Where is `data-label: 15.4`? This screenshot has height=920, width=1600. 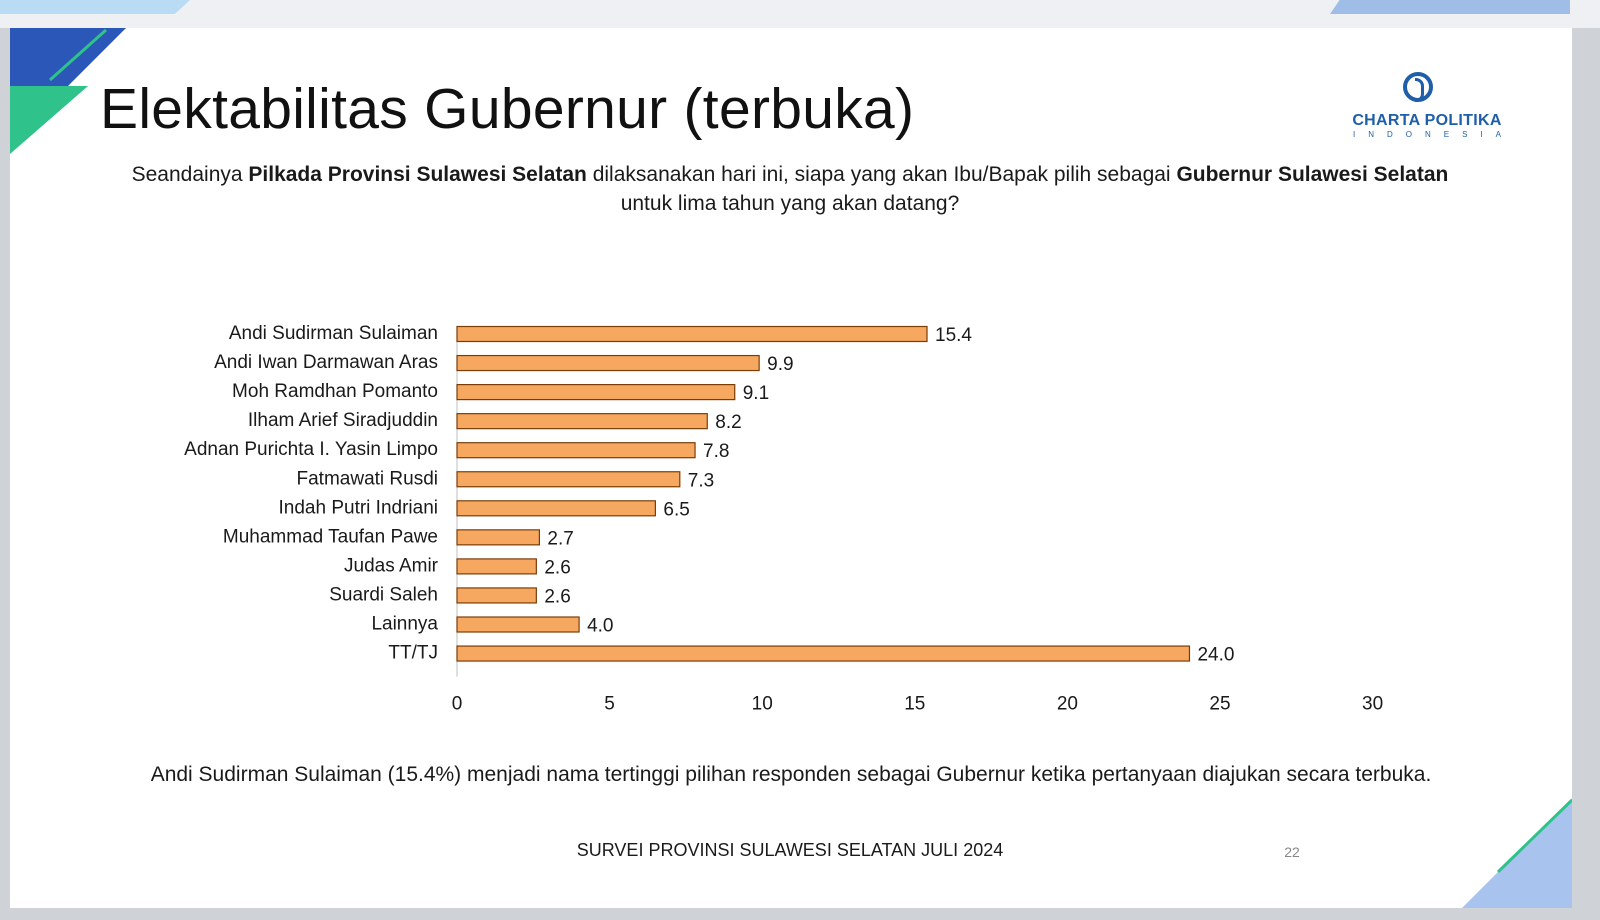
data-label: 15.4 is located at coordinates (953, 335).